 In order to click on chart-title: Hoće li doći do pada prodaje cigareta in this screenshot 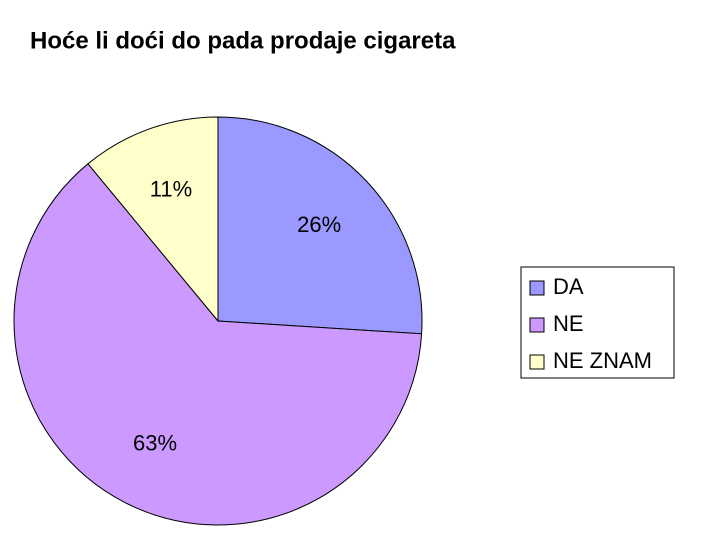, I will do `click(243, 40)`.